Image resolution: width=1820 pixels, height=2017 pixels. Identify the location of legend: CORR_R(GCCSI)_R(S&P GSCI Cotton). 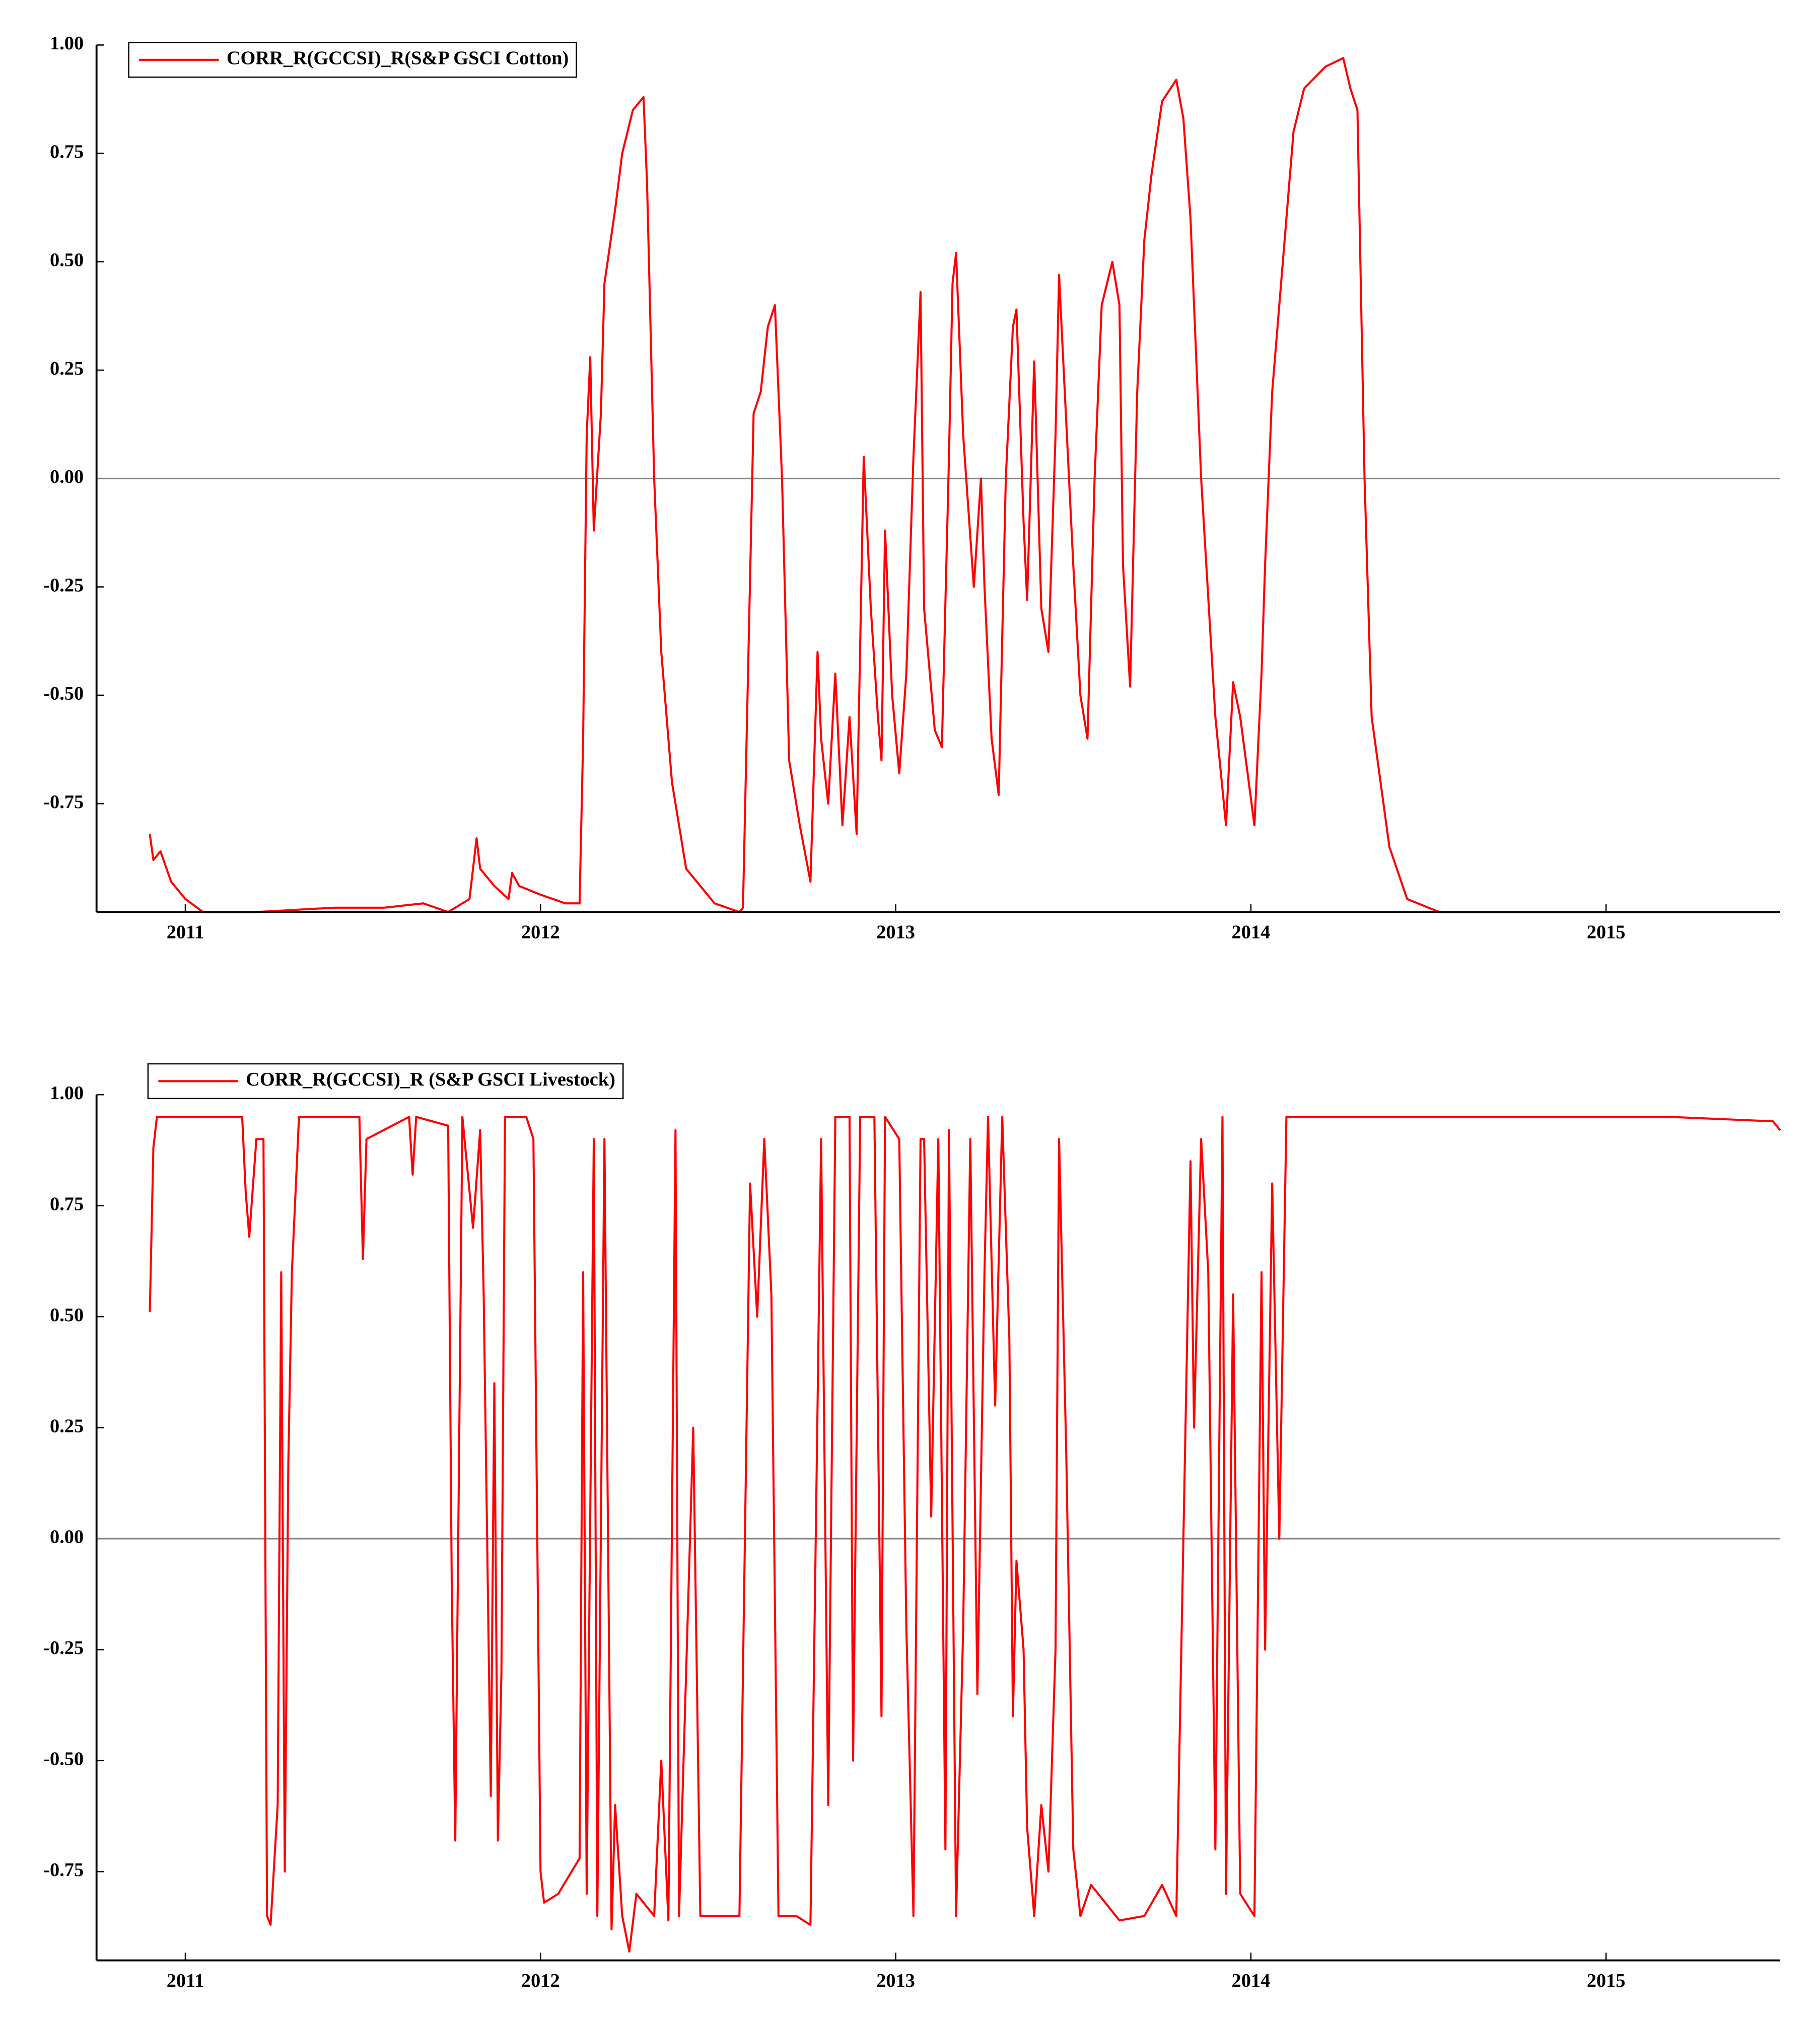
(352, 60).